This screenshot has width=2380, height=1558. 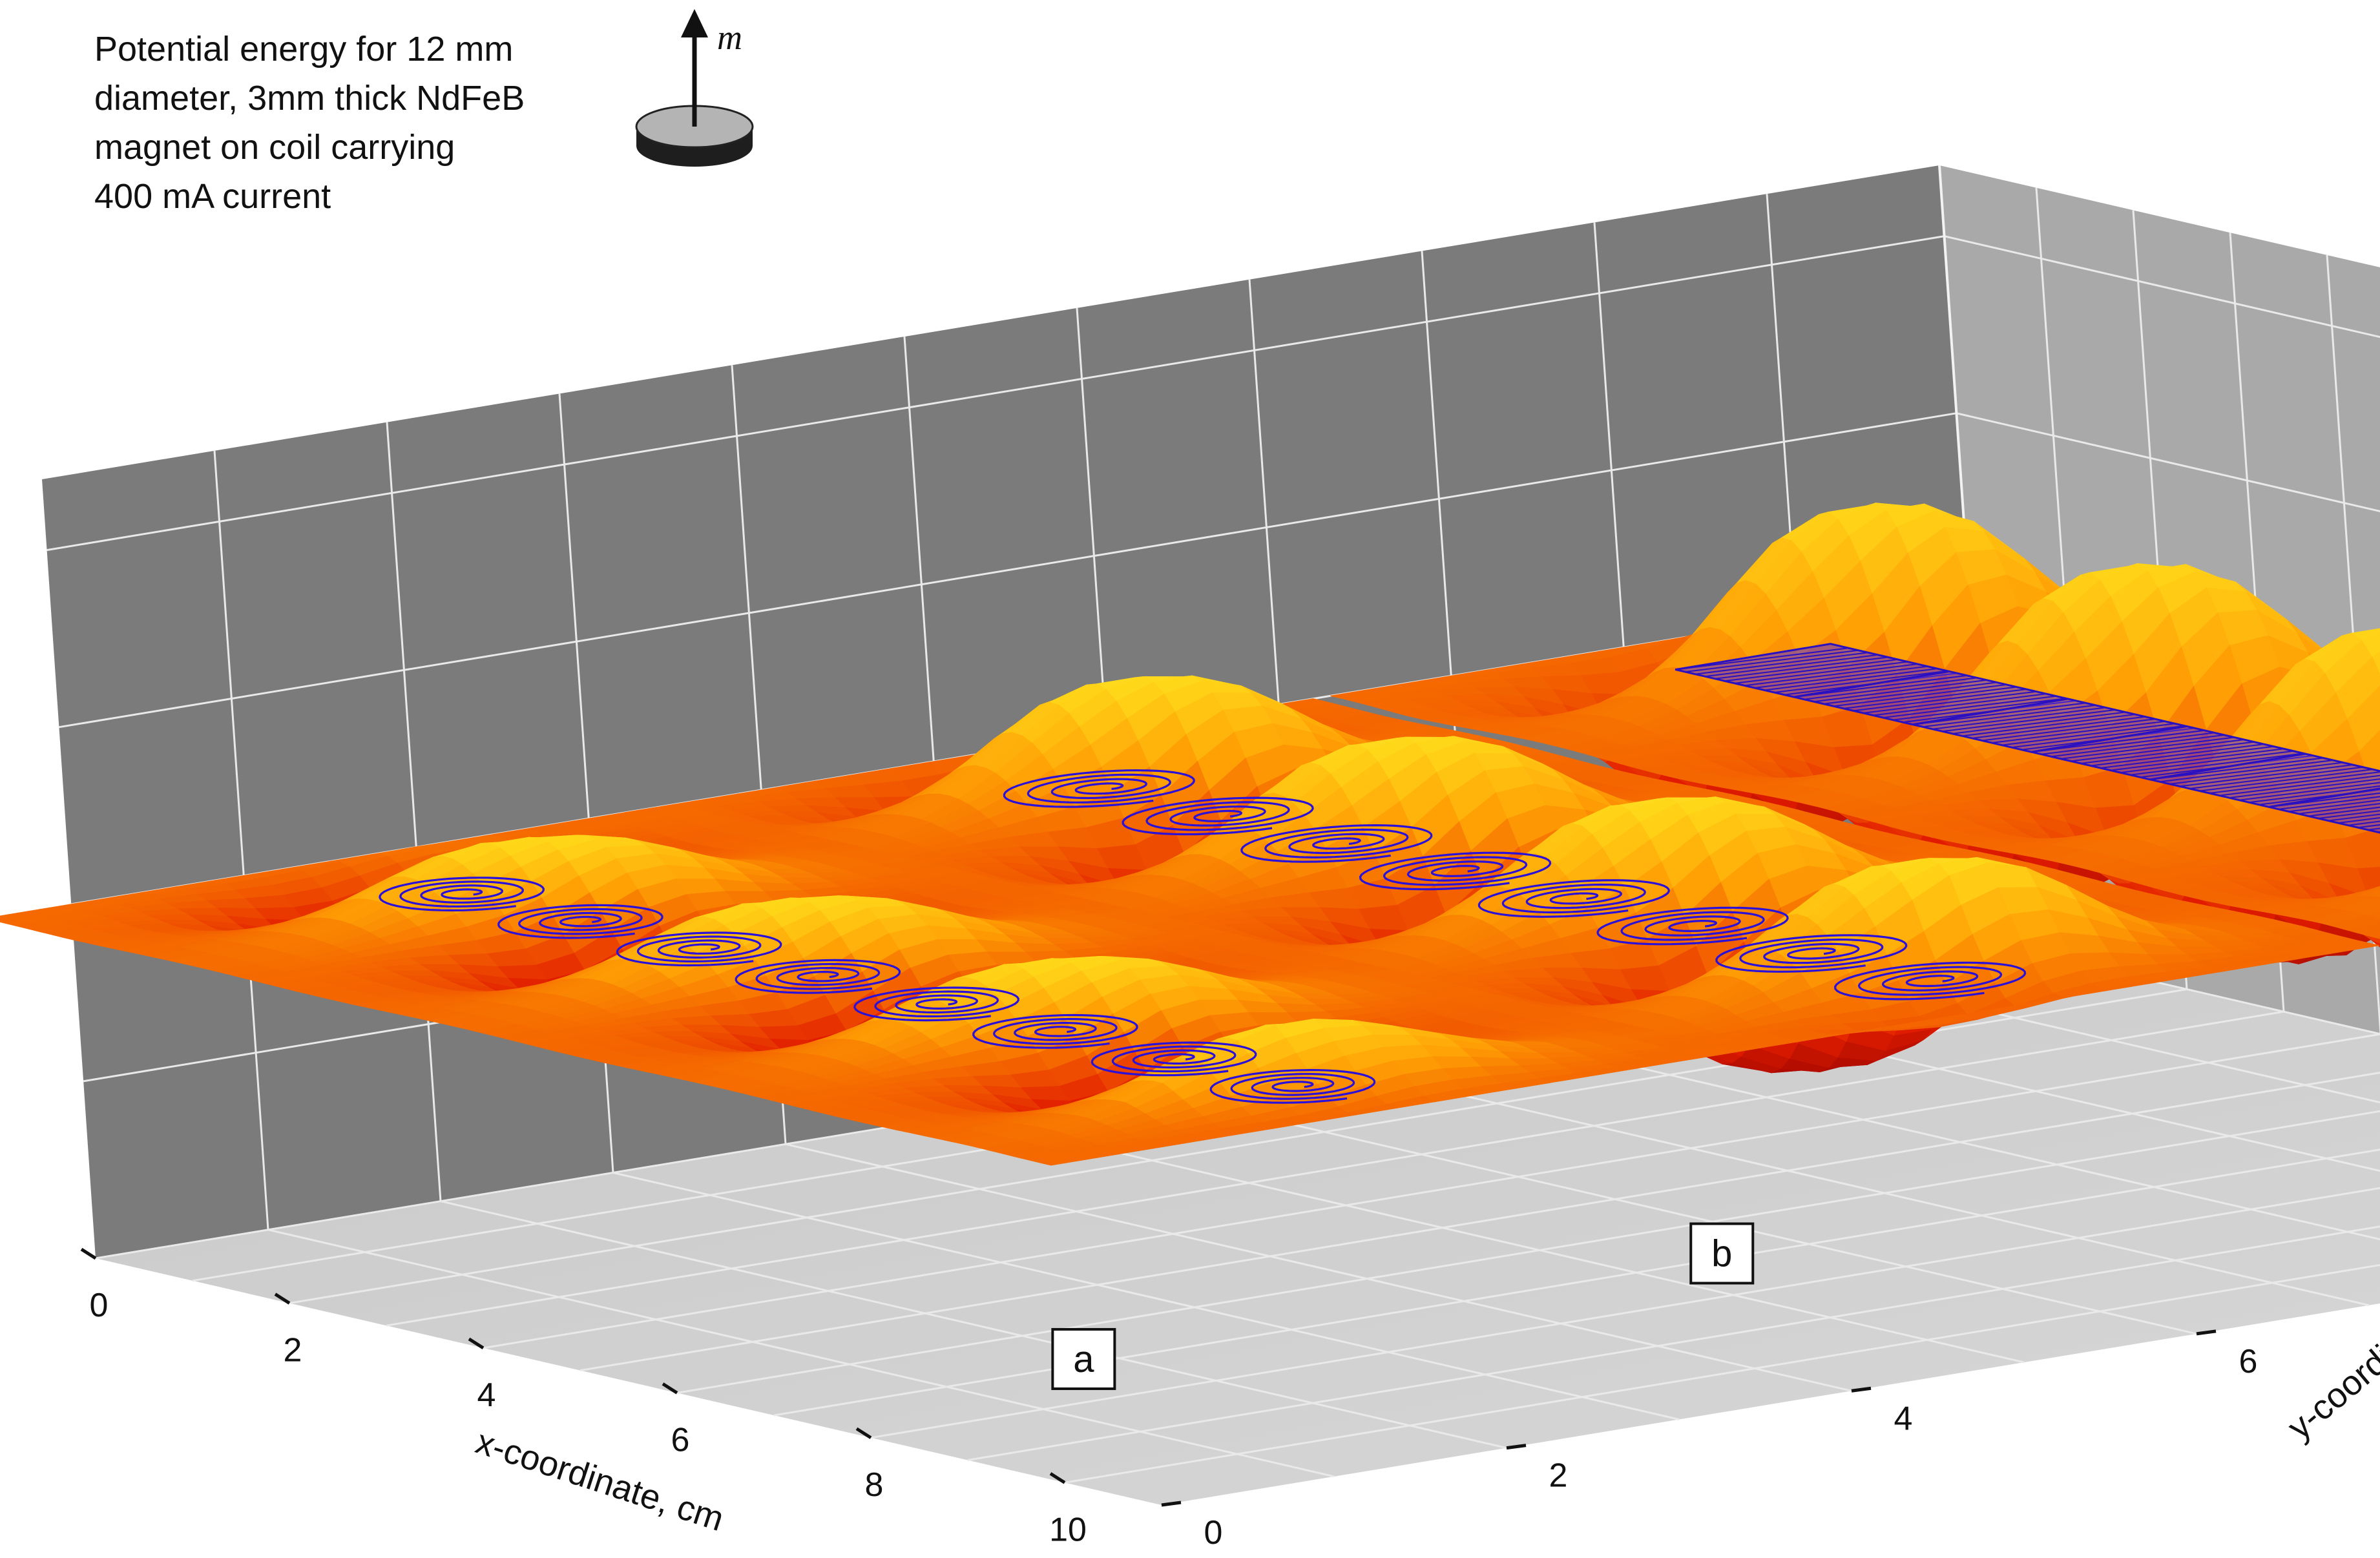 I want to click on series-label: b, so click(x=1721, y=1254).